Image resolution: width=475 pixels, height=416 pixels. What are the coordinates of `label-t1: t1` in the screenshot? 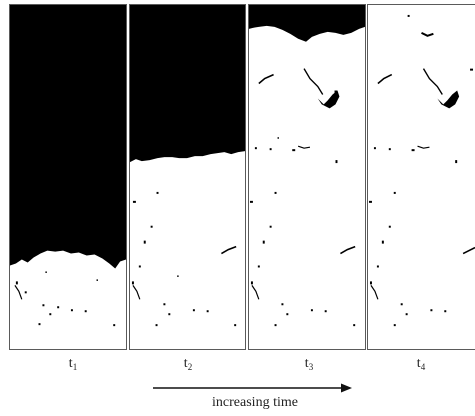 It's located at (73, 364).